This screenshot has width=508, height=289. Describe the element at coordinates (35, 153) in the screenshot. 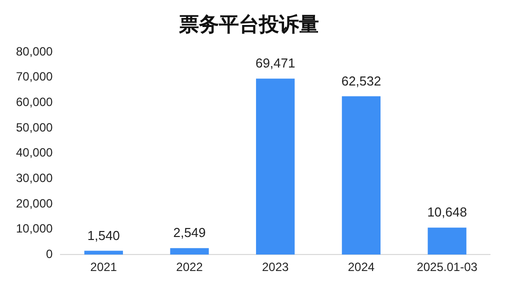

I see `y-tick-label: 40,000` at that location.